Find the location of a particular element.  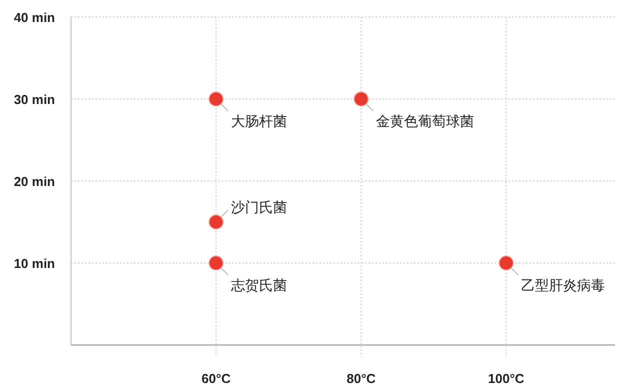

annotation: 金黄色葡萄球菌 is located at coordinates (425, 121).